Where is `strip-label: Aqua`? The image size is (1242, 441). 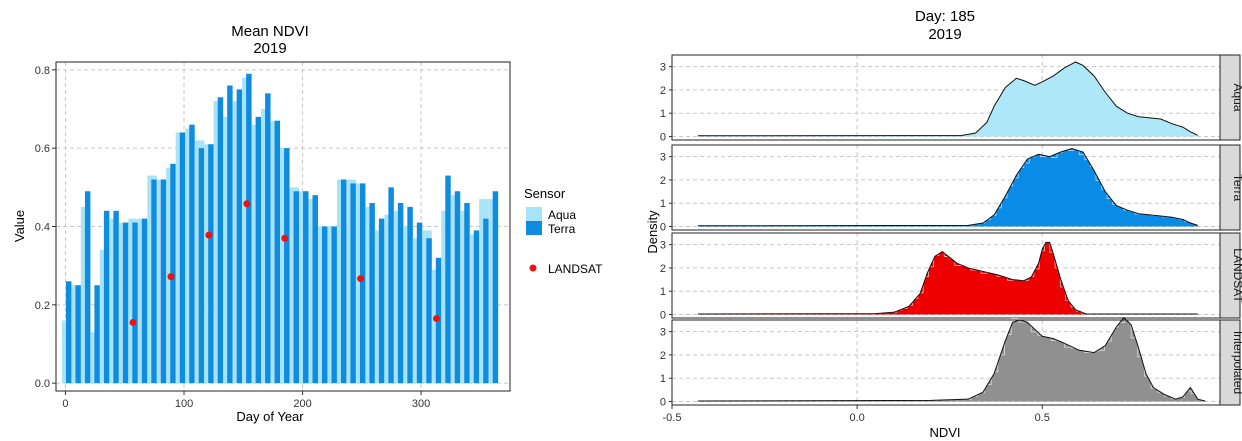 strip-label: Aqua is located at coordinates (1236, 97).